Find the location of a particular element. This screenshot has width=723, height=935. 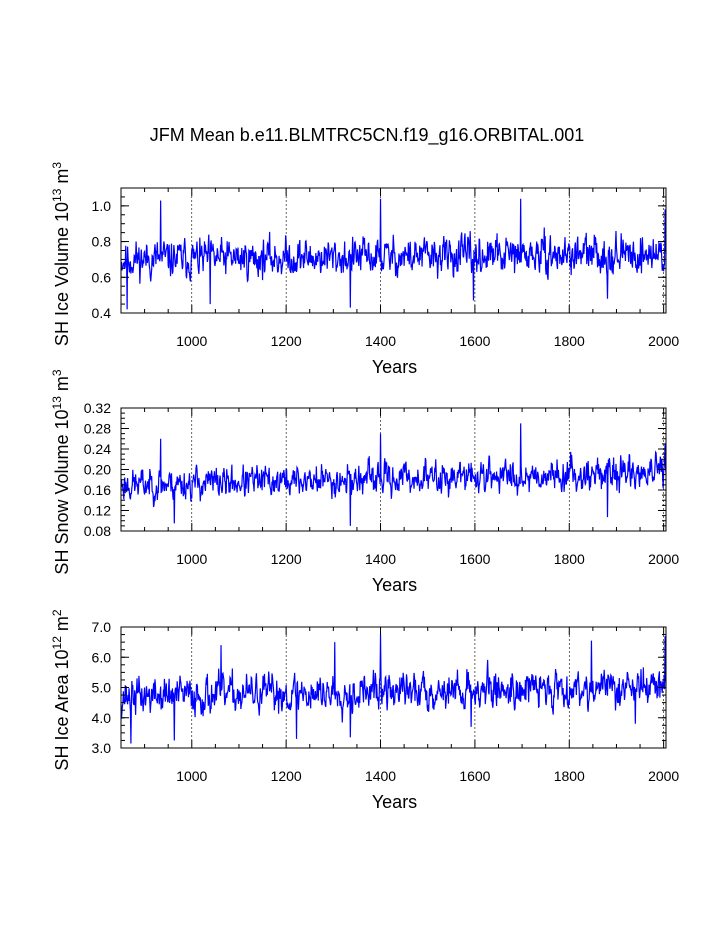

y-tick-label: 0.8 is located at coordinates (102, 242).